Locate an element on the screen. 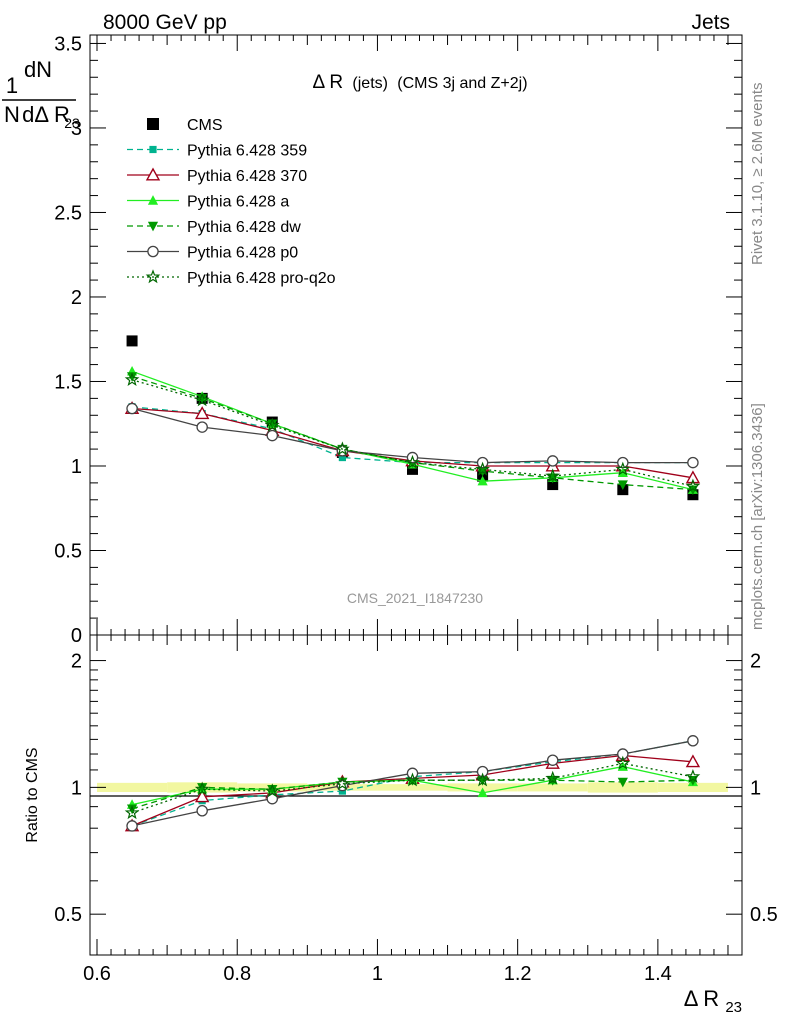 The image size is (786, 1024). x-tick-label: 0.8 is located at coordinates (237, 974).